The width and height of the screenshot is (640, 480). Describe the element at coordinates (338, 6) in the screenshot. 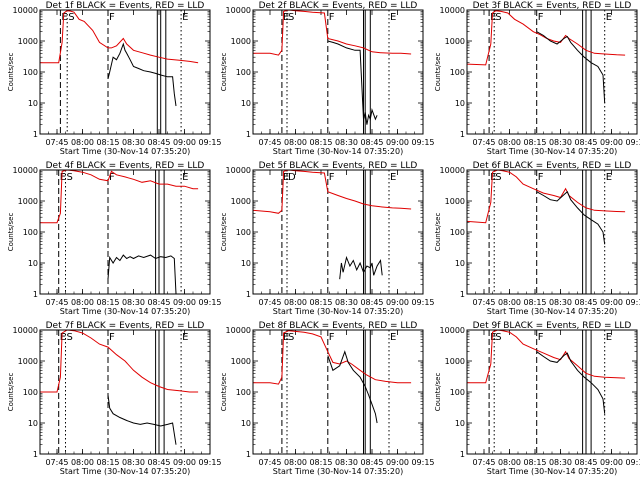

I see `panel-title: Det 2f BLACK = Events, RED = LLD` at that location.